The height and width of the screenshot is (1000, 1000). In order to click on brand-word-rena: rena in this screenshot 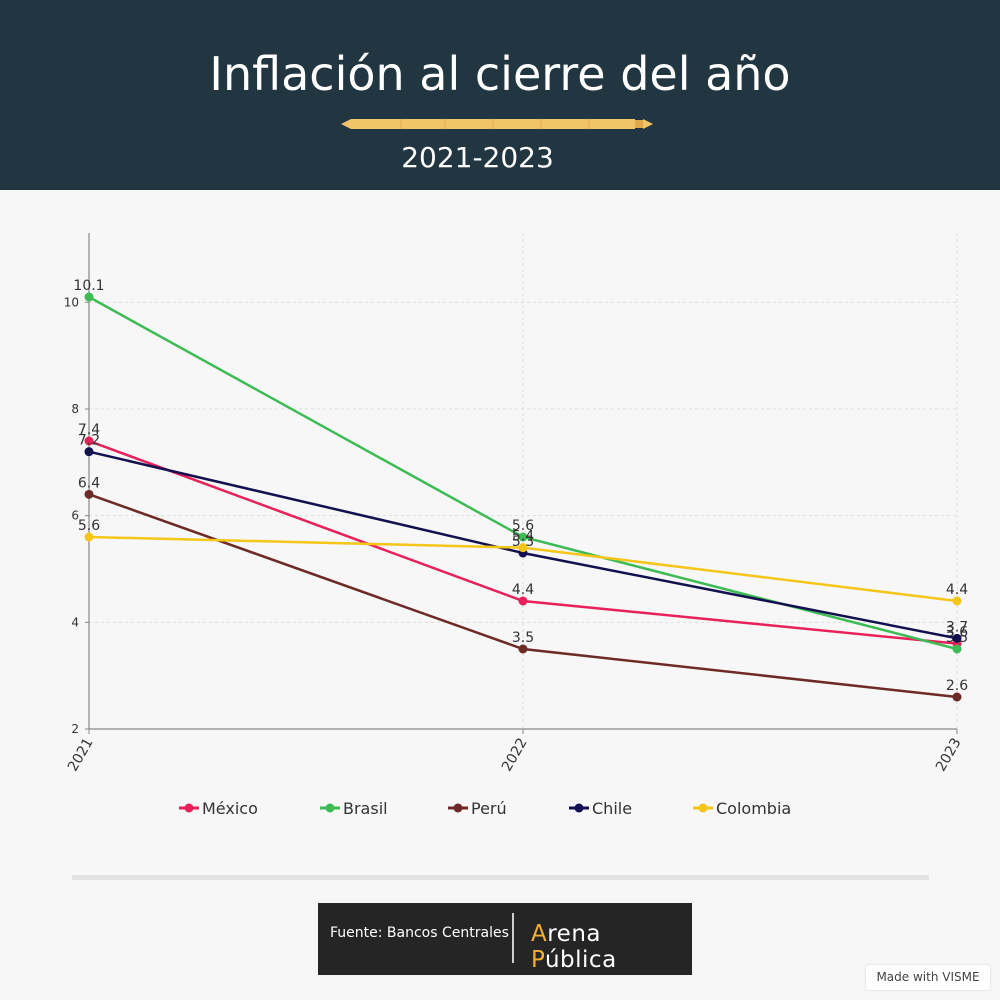, I will do `click(574, 934)`.